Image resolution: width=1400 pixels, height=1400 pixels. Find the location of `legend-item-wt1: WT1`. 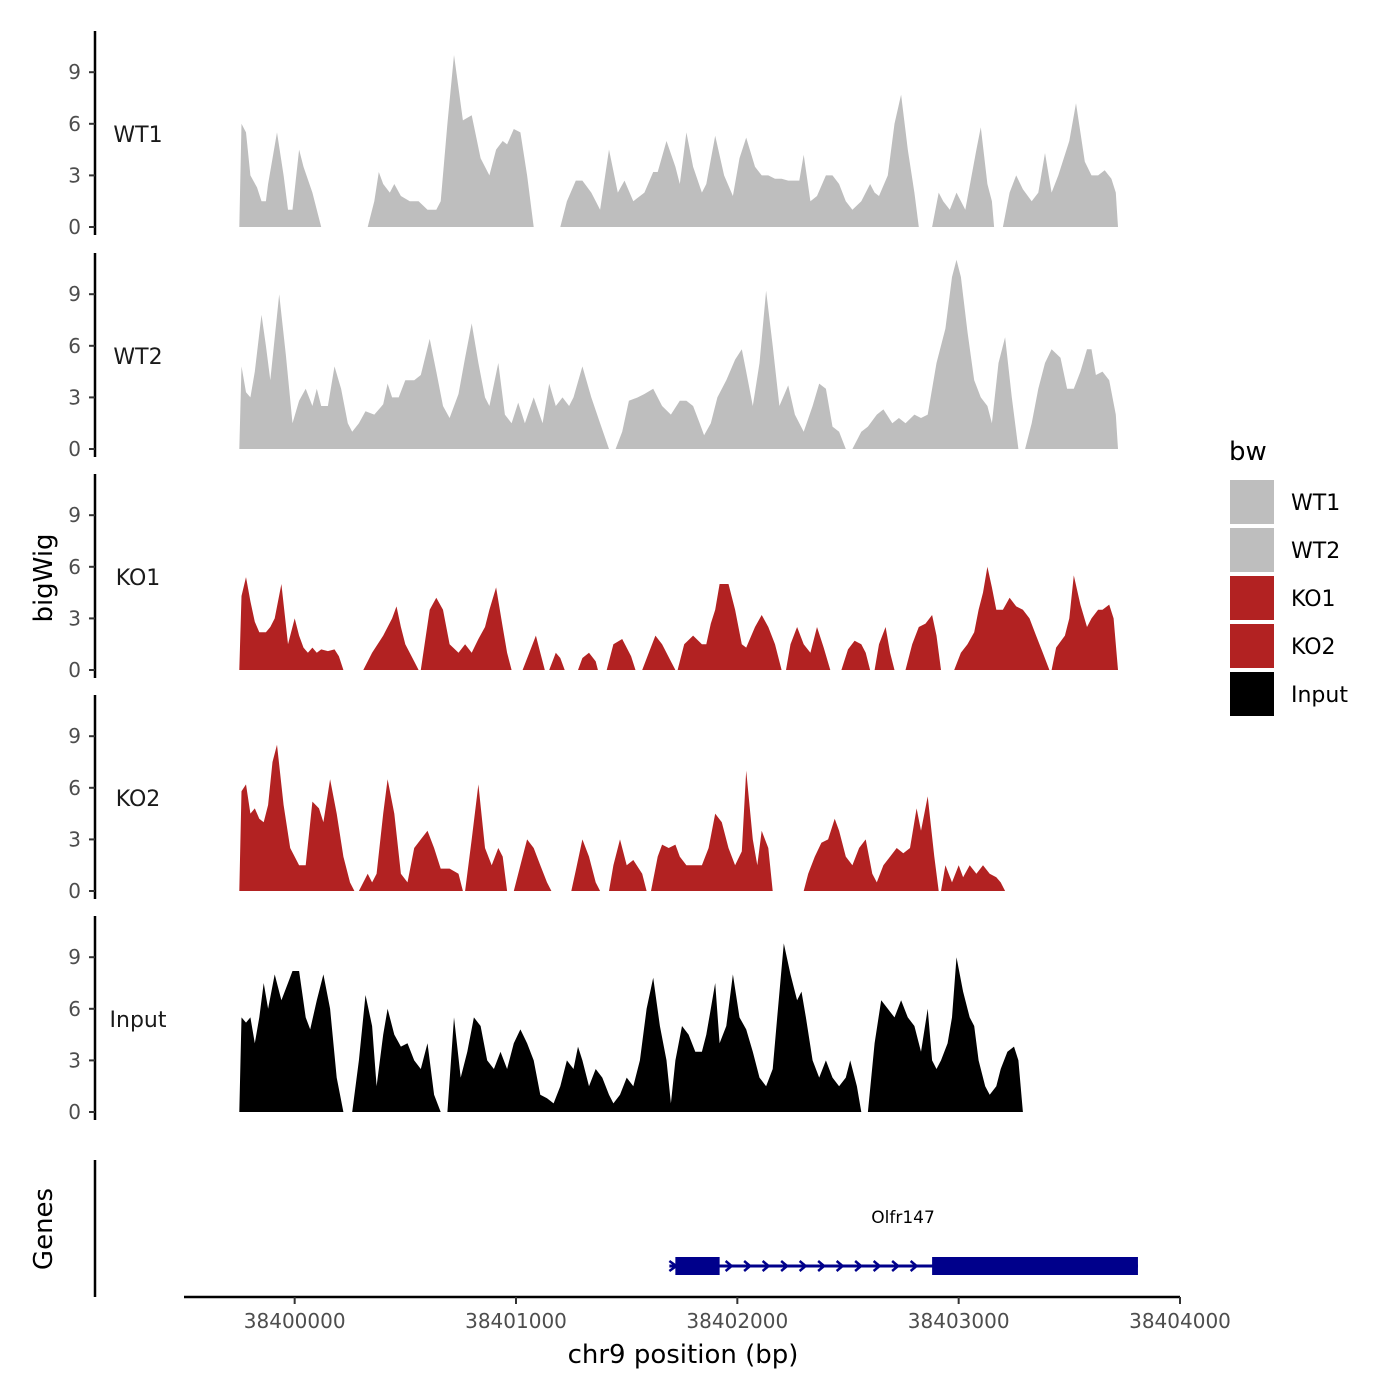

legend-item-wt1: WT1 is located at coordinates (1285, 502).